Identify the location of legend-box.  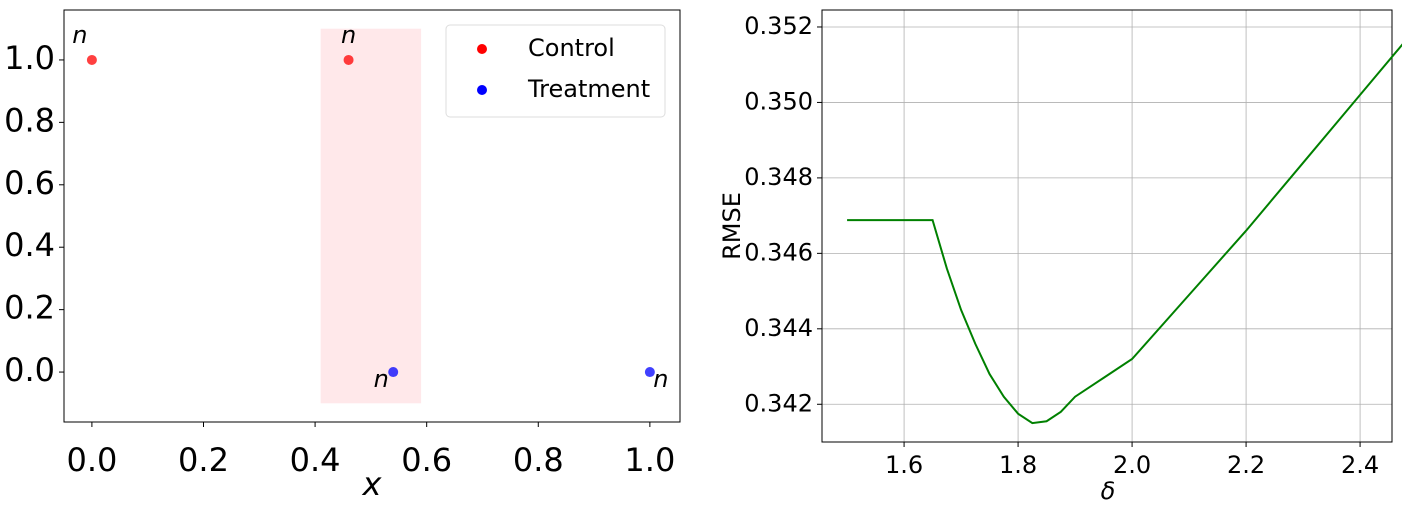
(555, 71).